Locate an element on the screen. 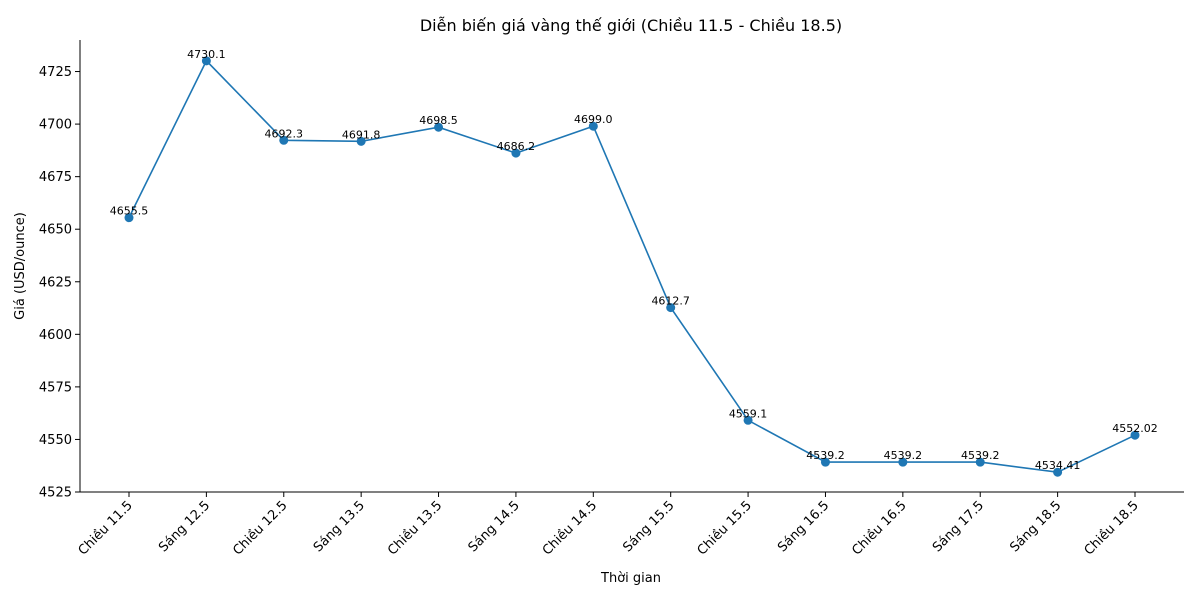  y-tick-label: 4525 is located at coordinates (55, 493).